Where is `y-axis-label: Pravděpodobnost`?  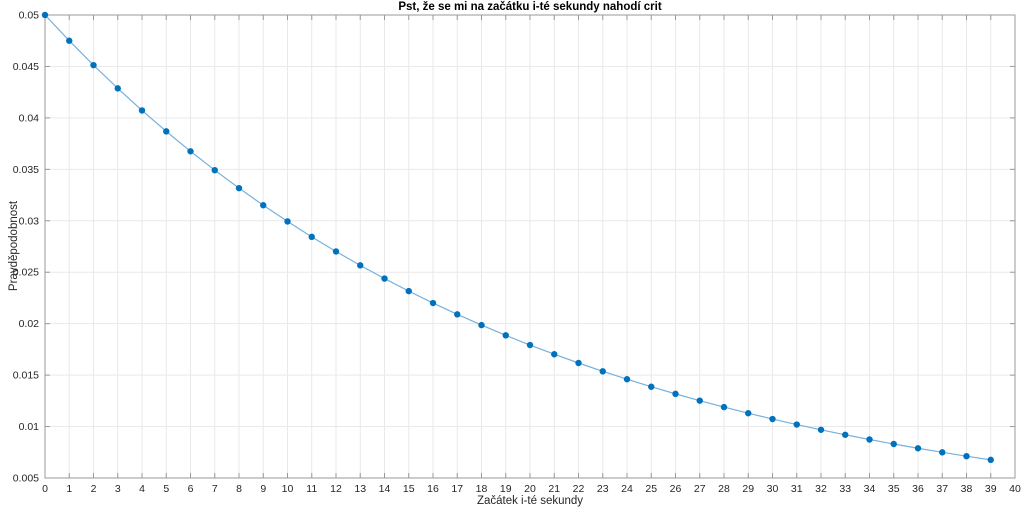
y-axis-label: Pravděpodobnost is located at coordinates (14, 246).